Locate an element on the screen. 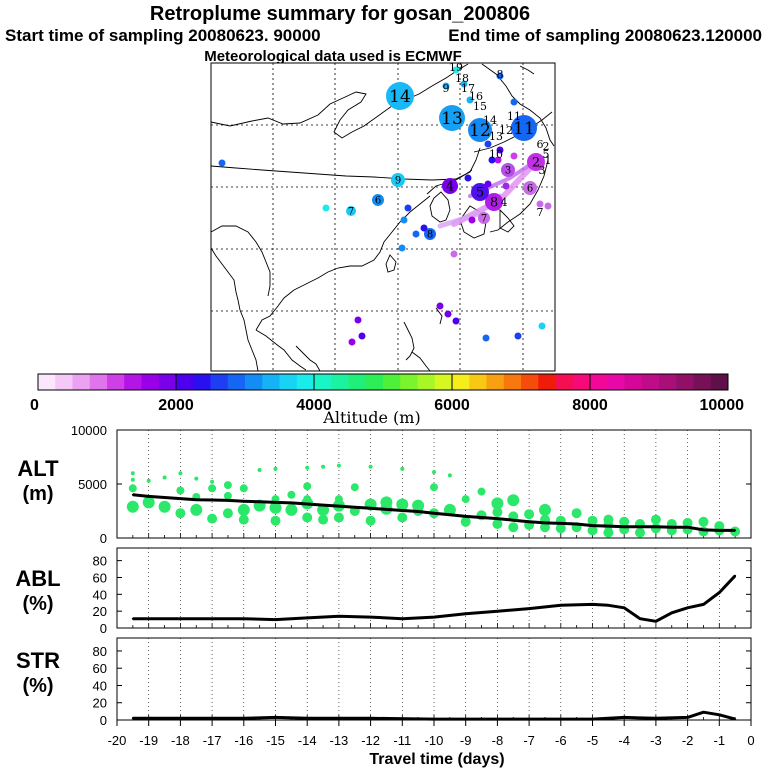 The width and height of the screenshot is (768, 768). x-tick-label: -15 is located at coordinates (275, 740).